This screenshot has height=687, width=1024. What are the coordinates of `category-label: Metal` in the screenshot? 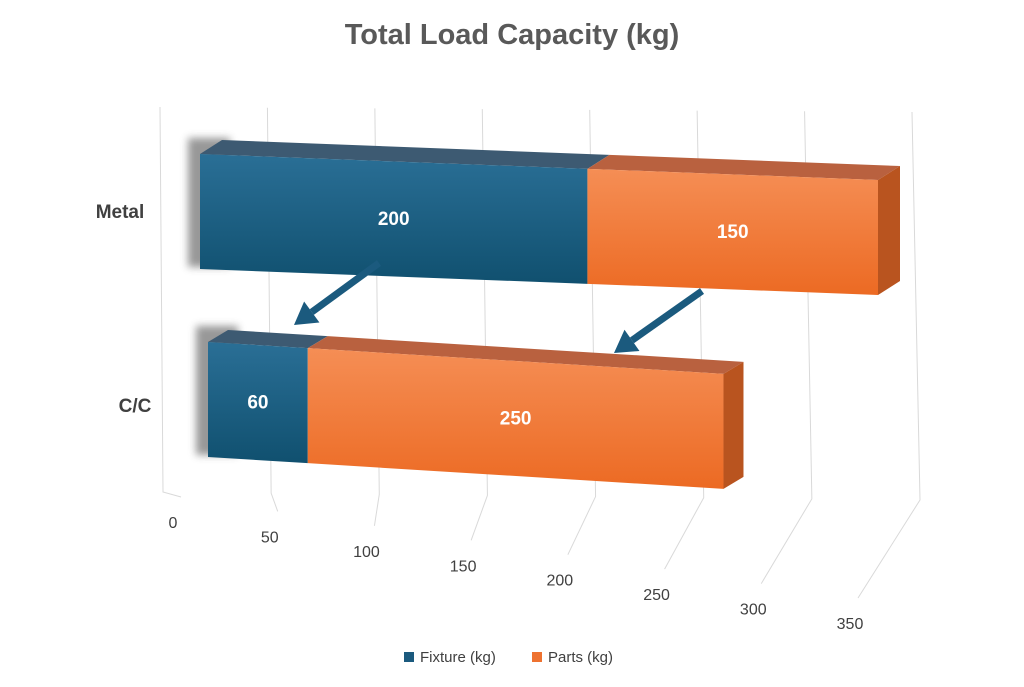 It's located at (120, 212).